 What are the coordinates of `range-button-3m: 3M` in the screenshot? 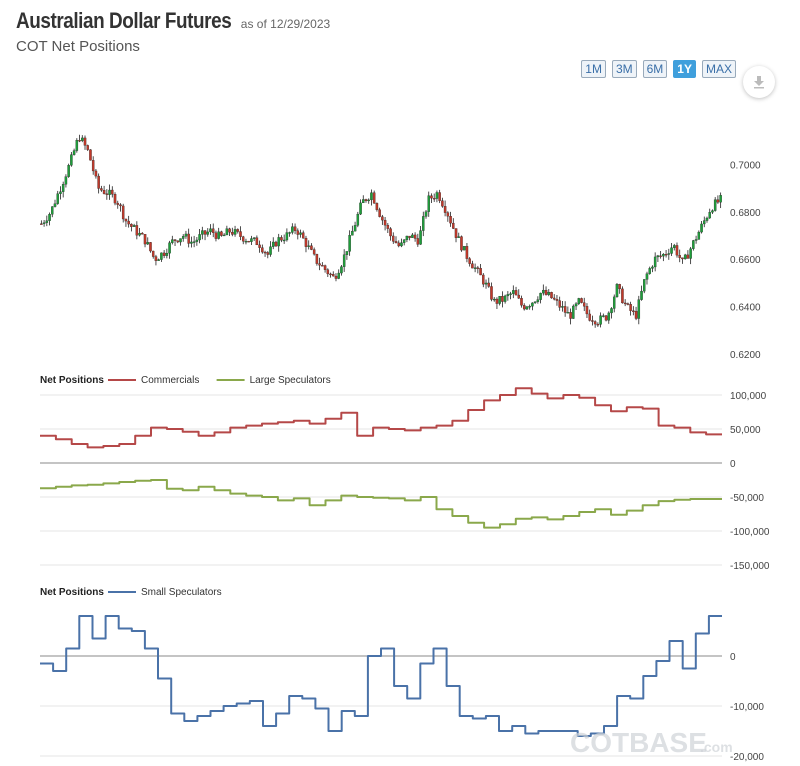 It's located at (624, 69).